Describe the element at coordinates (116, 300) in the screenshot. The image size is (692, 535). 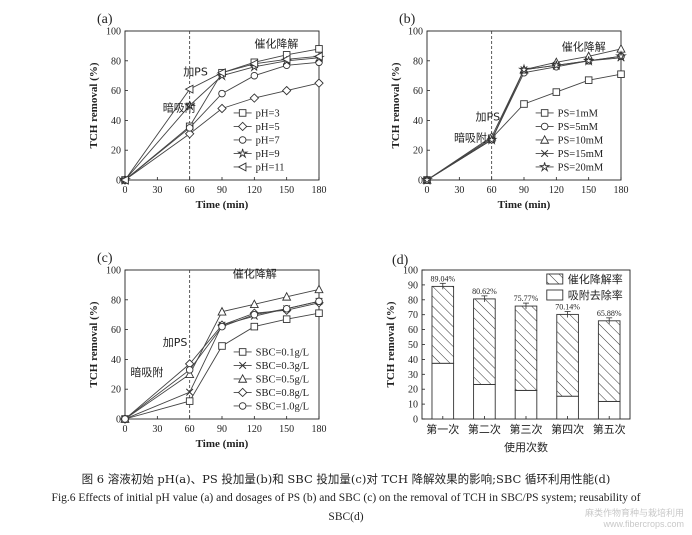
I see `chart2-y-tick-label: 80` at that location.